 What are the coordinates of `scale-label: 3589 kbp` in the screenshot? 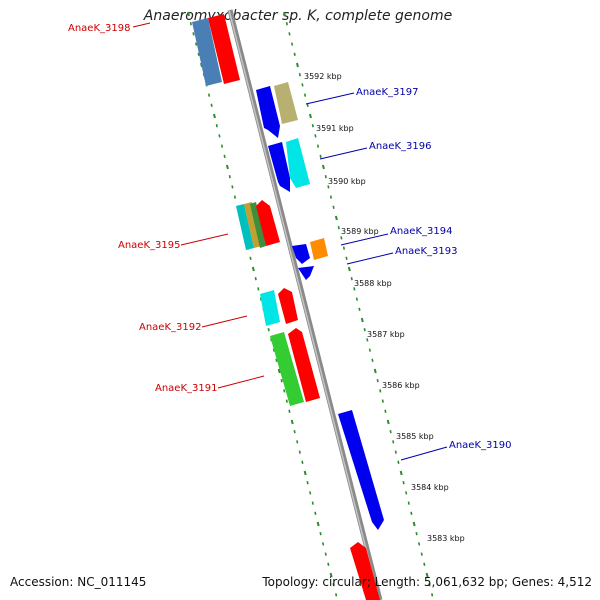 It's located at (360, 231).